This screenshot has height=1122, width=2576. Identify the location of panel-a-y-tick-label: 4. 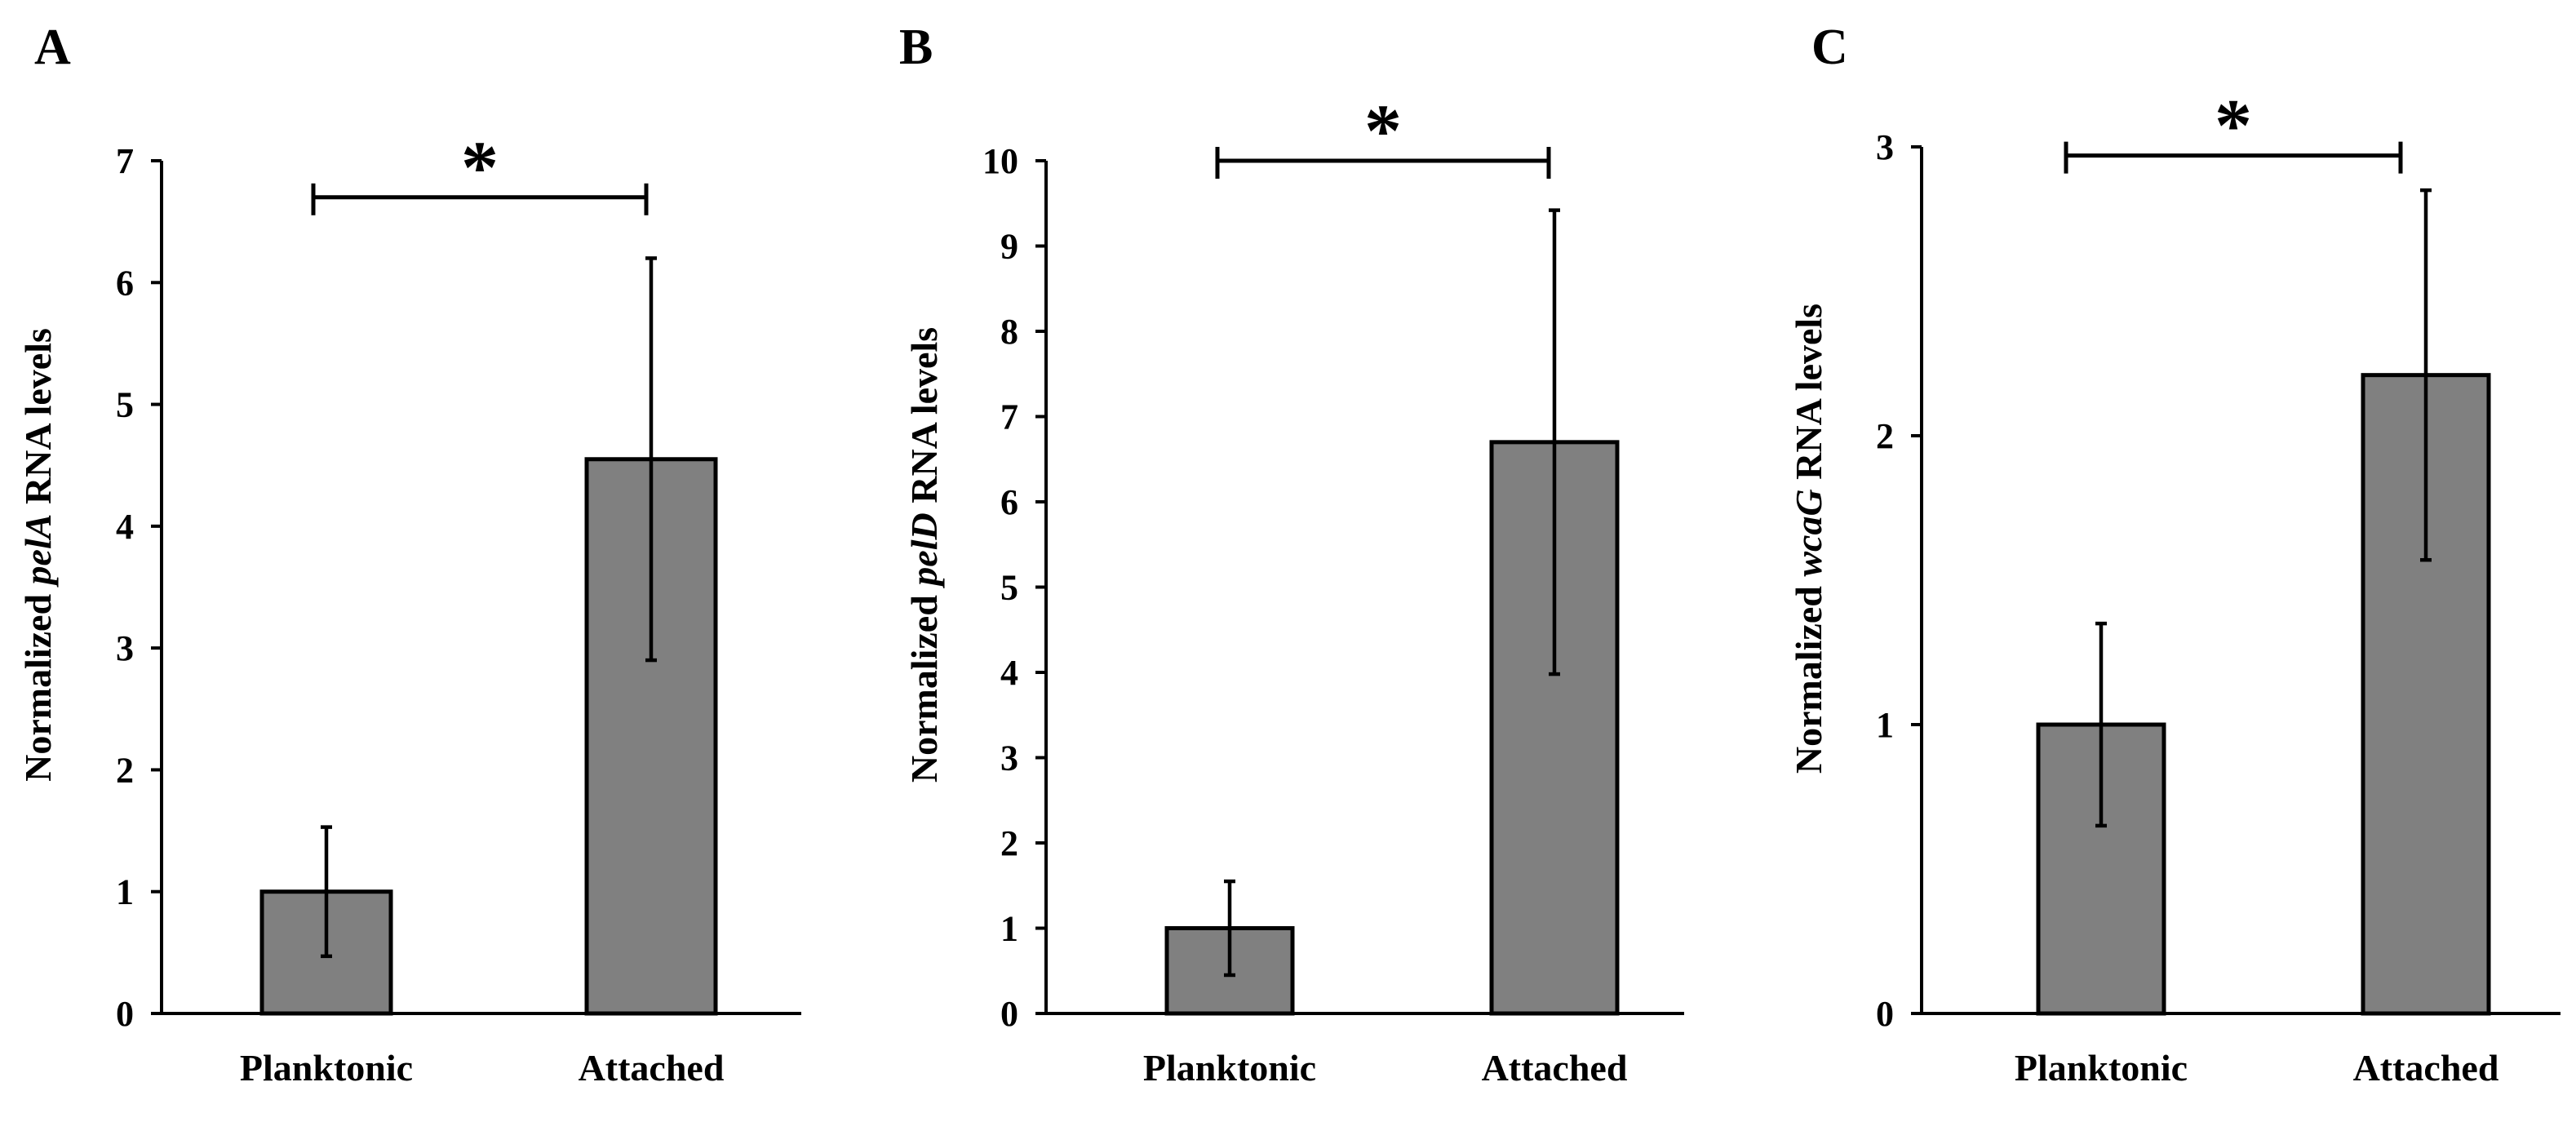
(125, 527).